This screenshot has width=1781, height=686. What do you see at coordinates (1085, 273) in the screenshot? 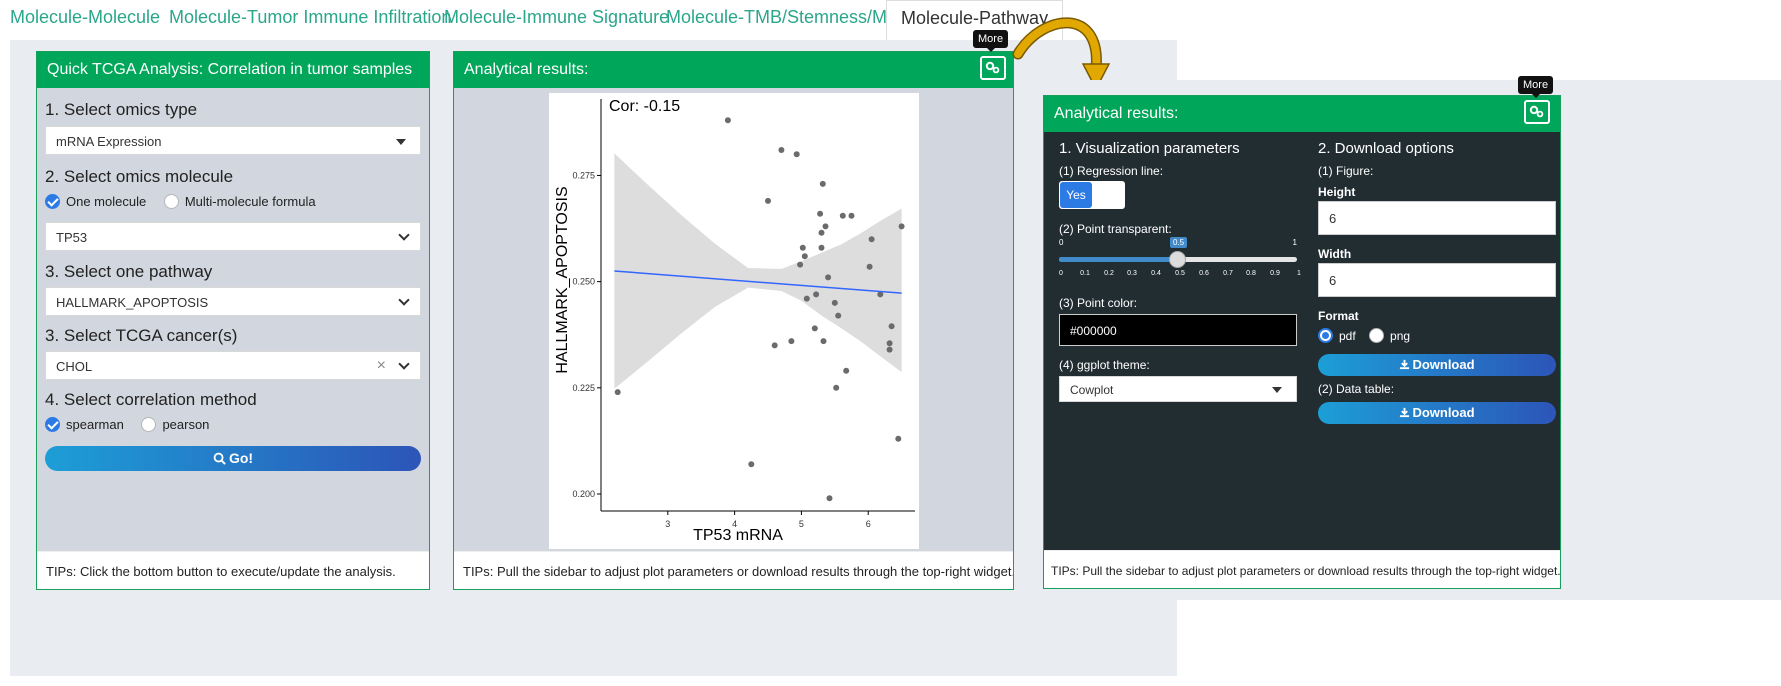
I see `slider-tick-label: 0.1` at bounding box center [1085, 273].